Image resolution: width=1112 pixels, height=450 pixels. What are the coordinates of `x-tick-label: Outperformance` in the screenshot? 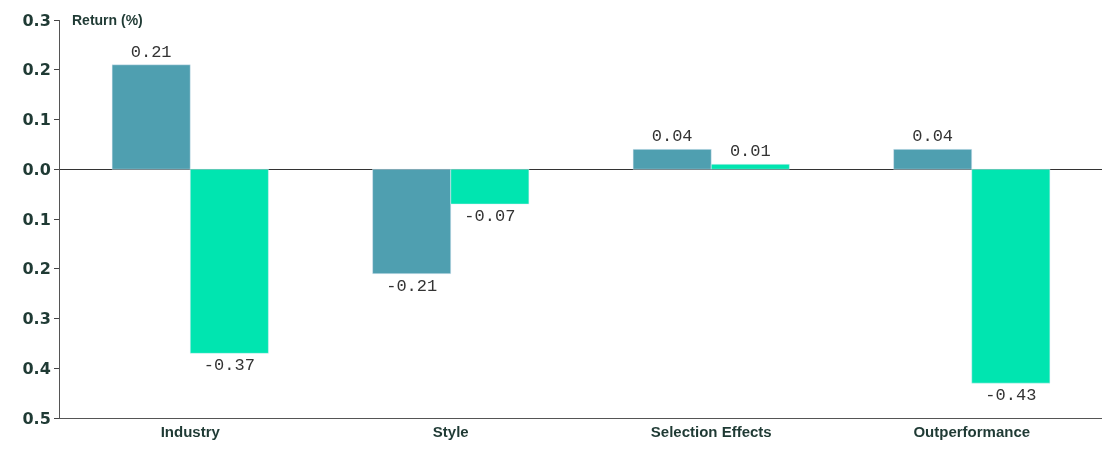 It's located at (972, 431).